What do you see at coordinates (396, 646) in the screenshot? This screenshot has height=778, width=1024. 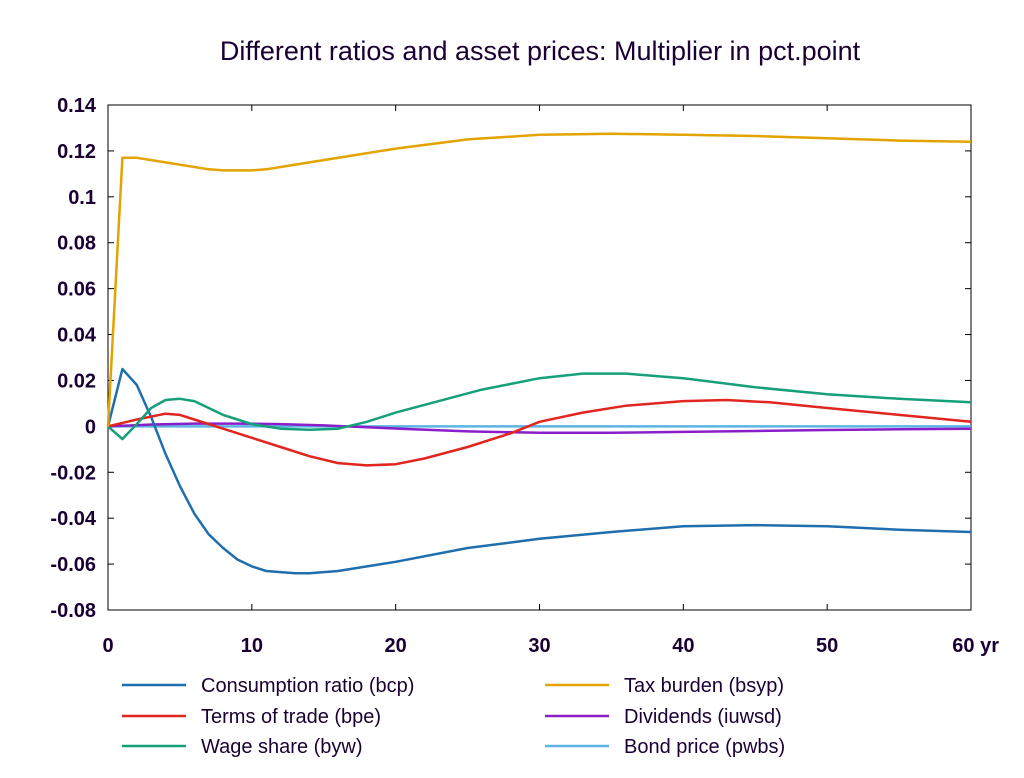 I see `x-tick-label: 20` at bounding box center [396, 646].